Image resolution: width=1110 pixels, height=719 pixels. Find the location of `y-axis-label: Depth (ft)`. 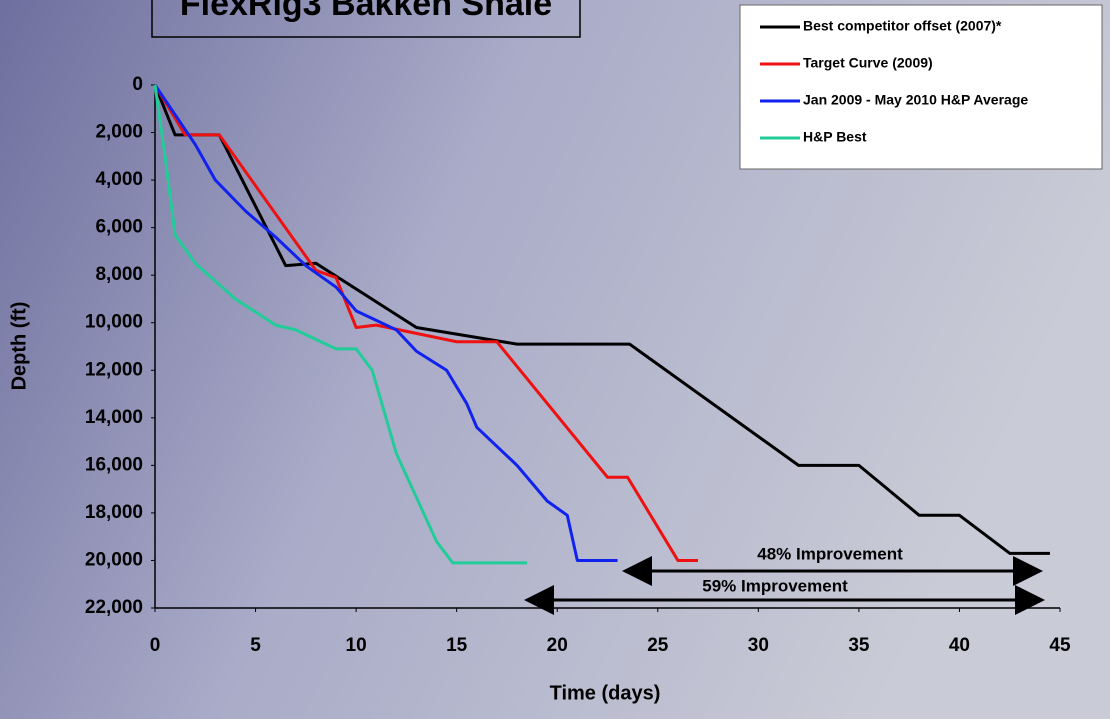

y-axis-label: Depth (ft) is located at coordinates (19, 346).